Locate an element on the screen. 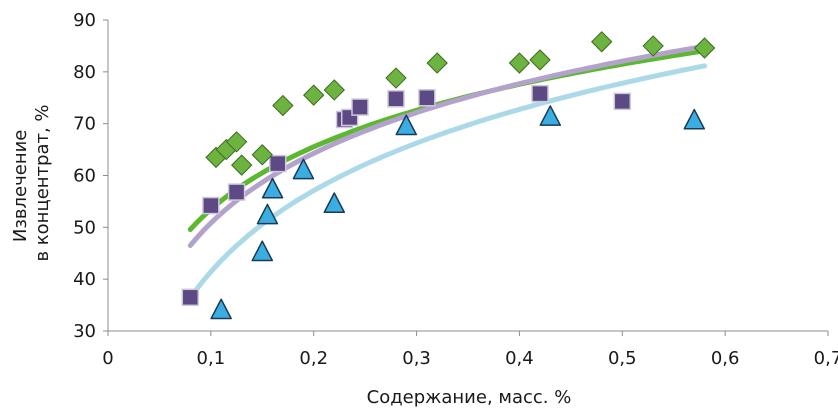 The image size is (838, 410). x-tick-label: 0,6 is located at coordinates (725, 358).